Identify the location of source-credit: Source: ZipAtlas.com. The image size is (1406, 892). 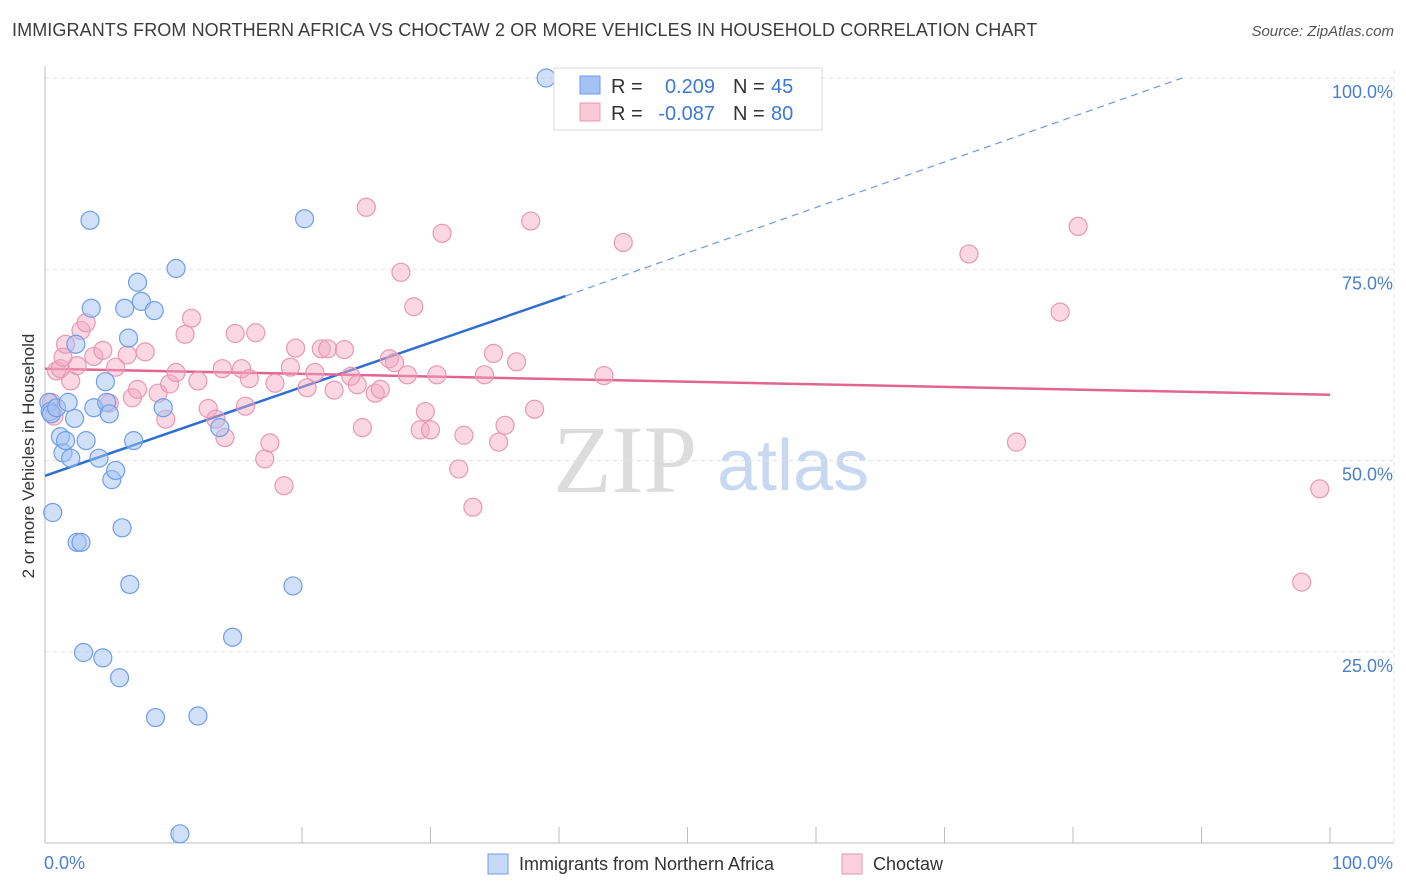
(1322, 31).